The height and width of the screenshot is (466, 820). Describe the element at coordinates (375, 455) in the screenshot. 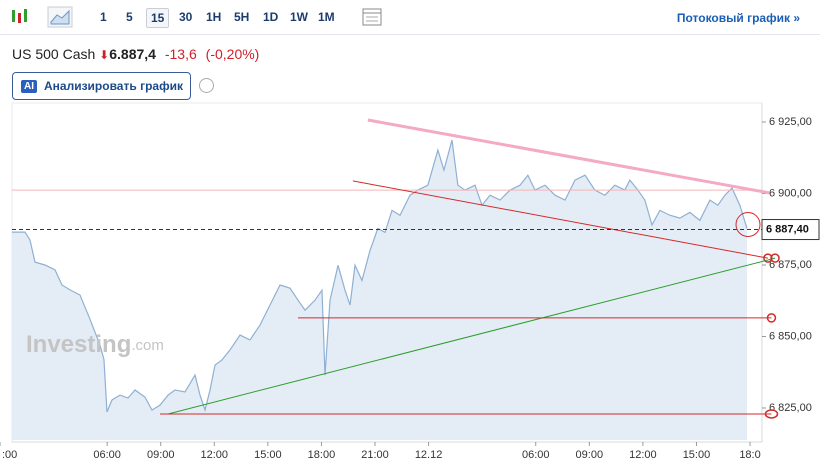

I see `x-tick-label: 21:00` at that location.